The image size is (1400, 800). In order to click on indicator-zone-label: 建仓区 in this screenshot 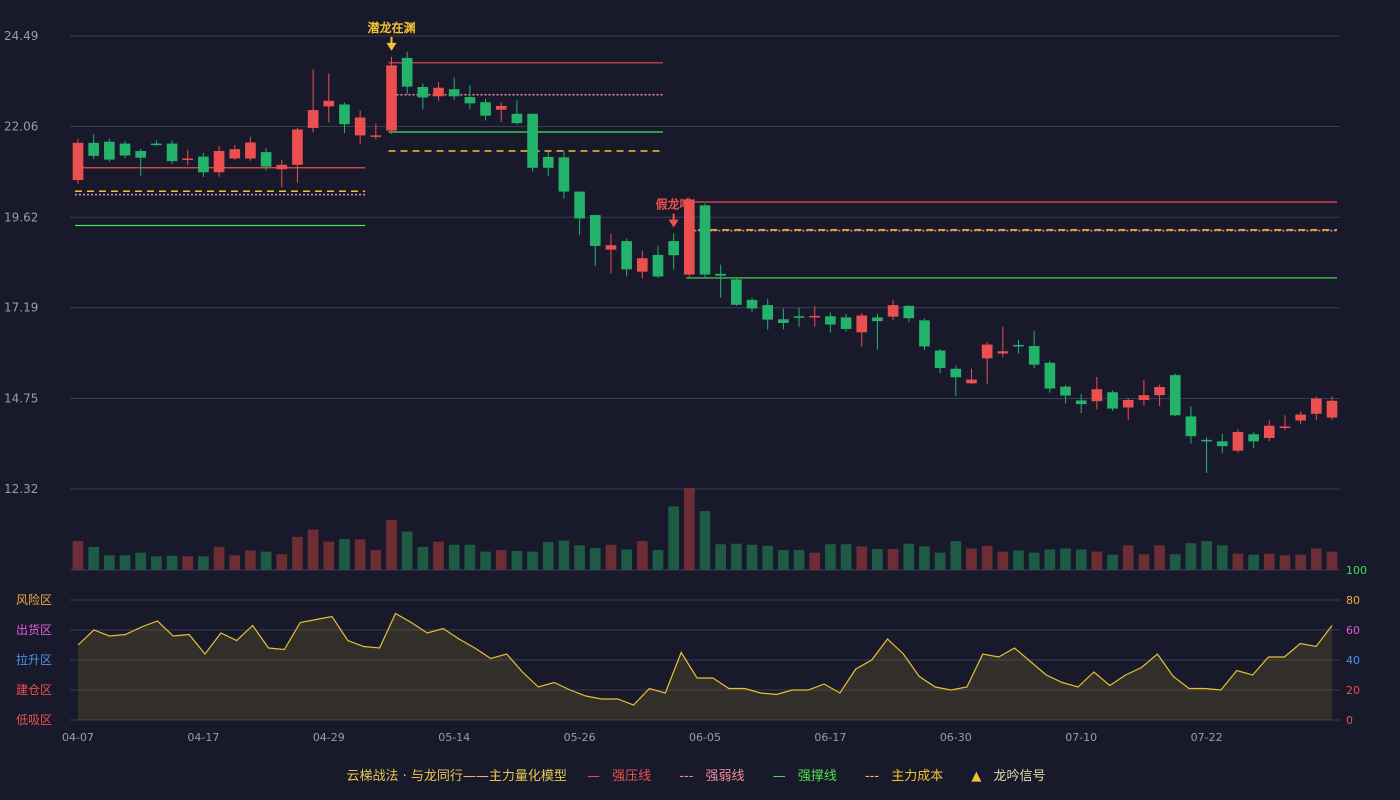, I will do `click(34, 690)`.